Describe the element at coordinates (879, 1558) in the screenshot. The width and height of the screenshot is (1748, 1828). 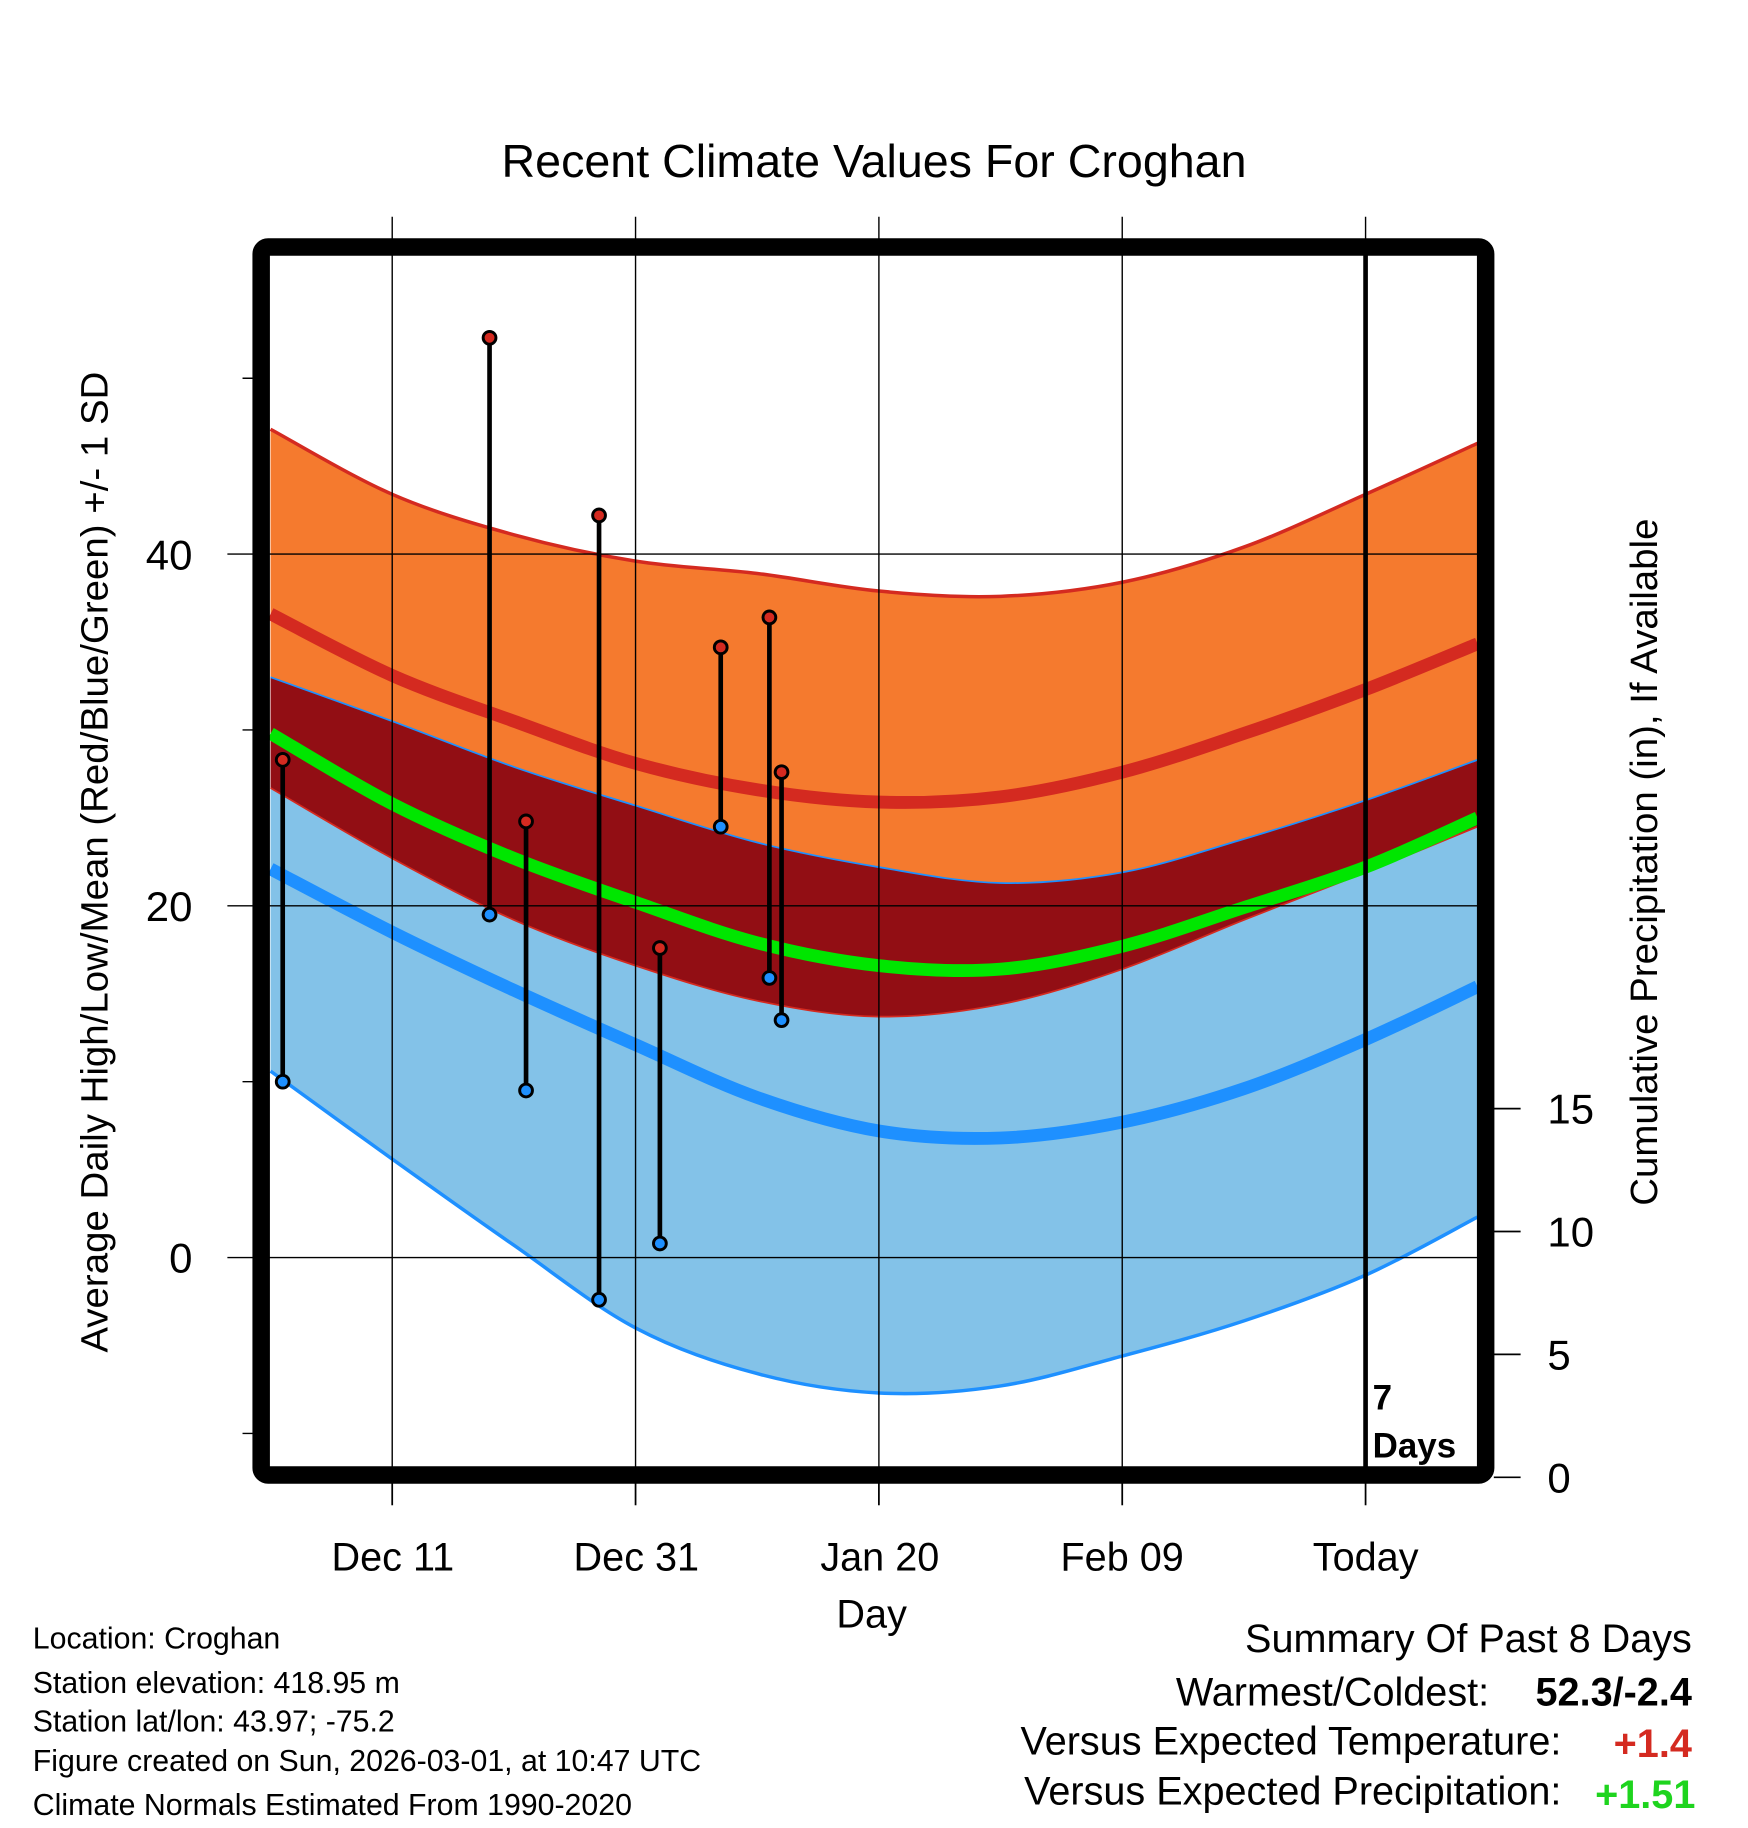
I see `x-tick-label: Jan 20` at that location.